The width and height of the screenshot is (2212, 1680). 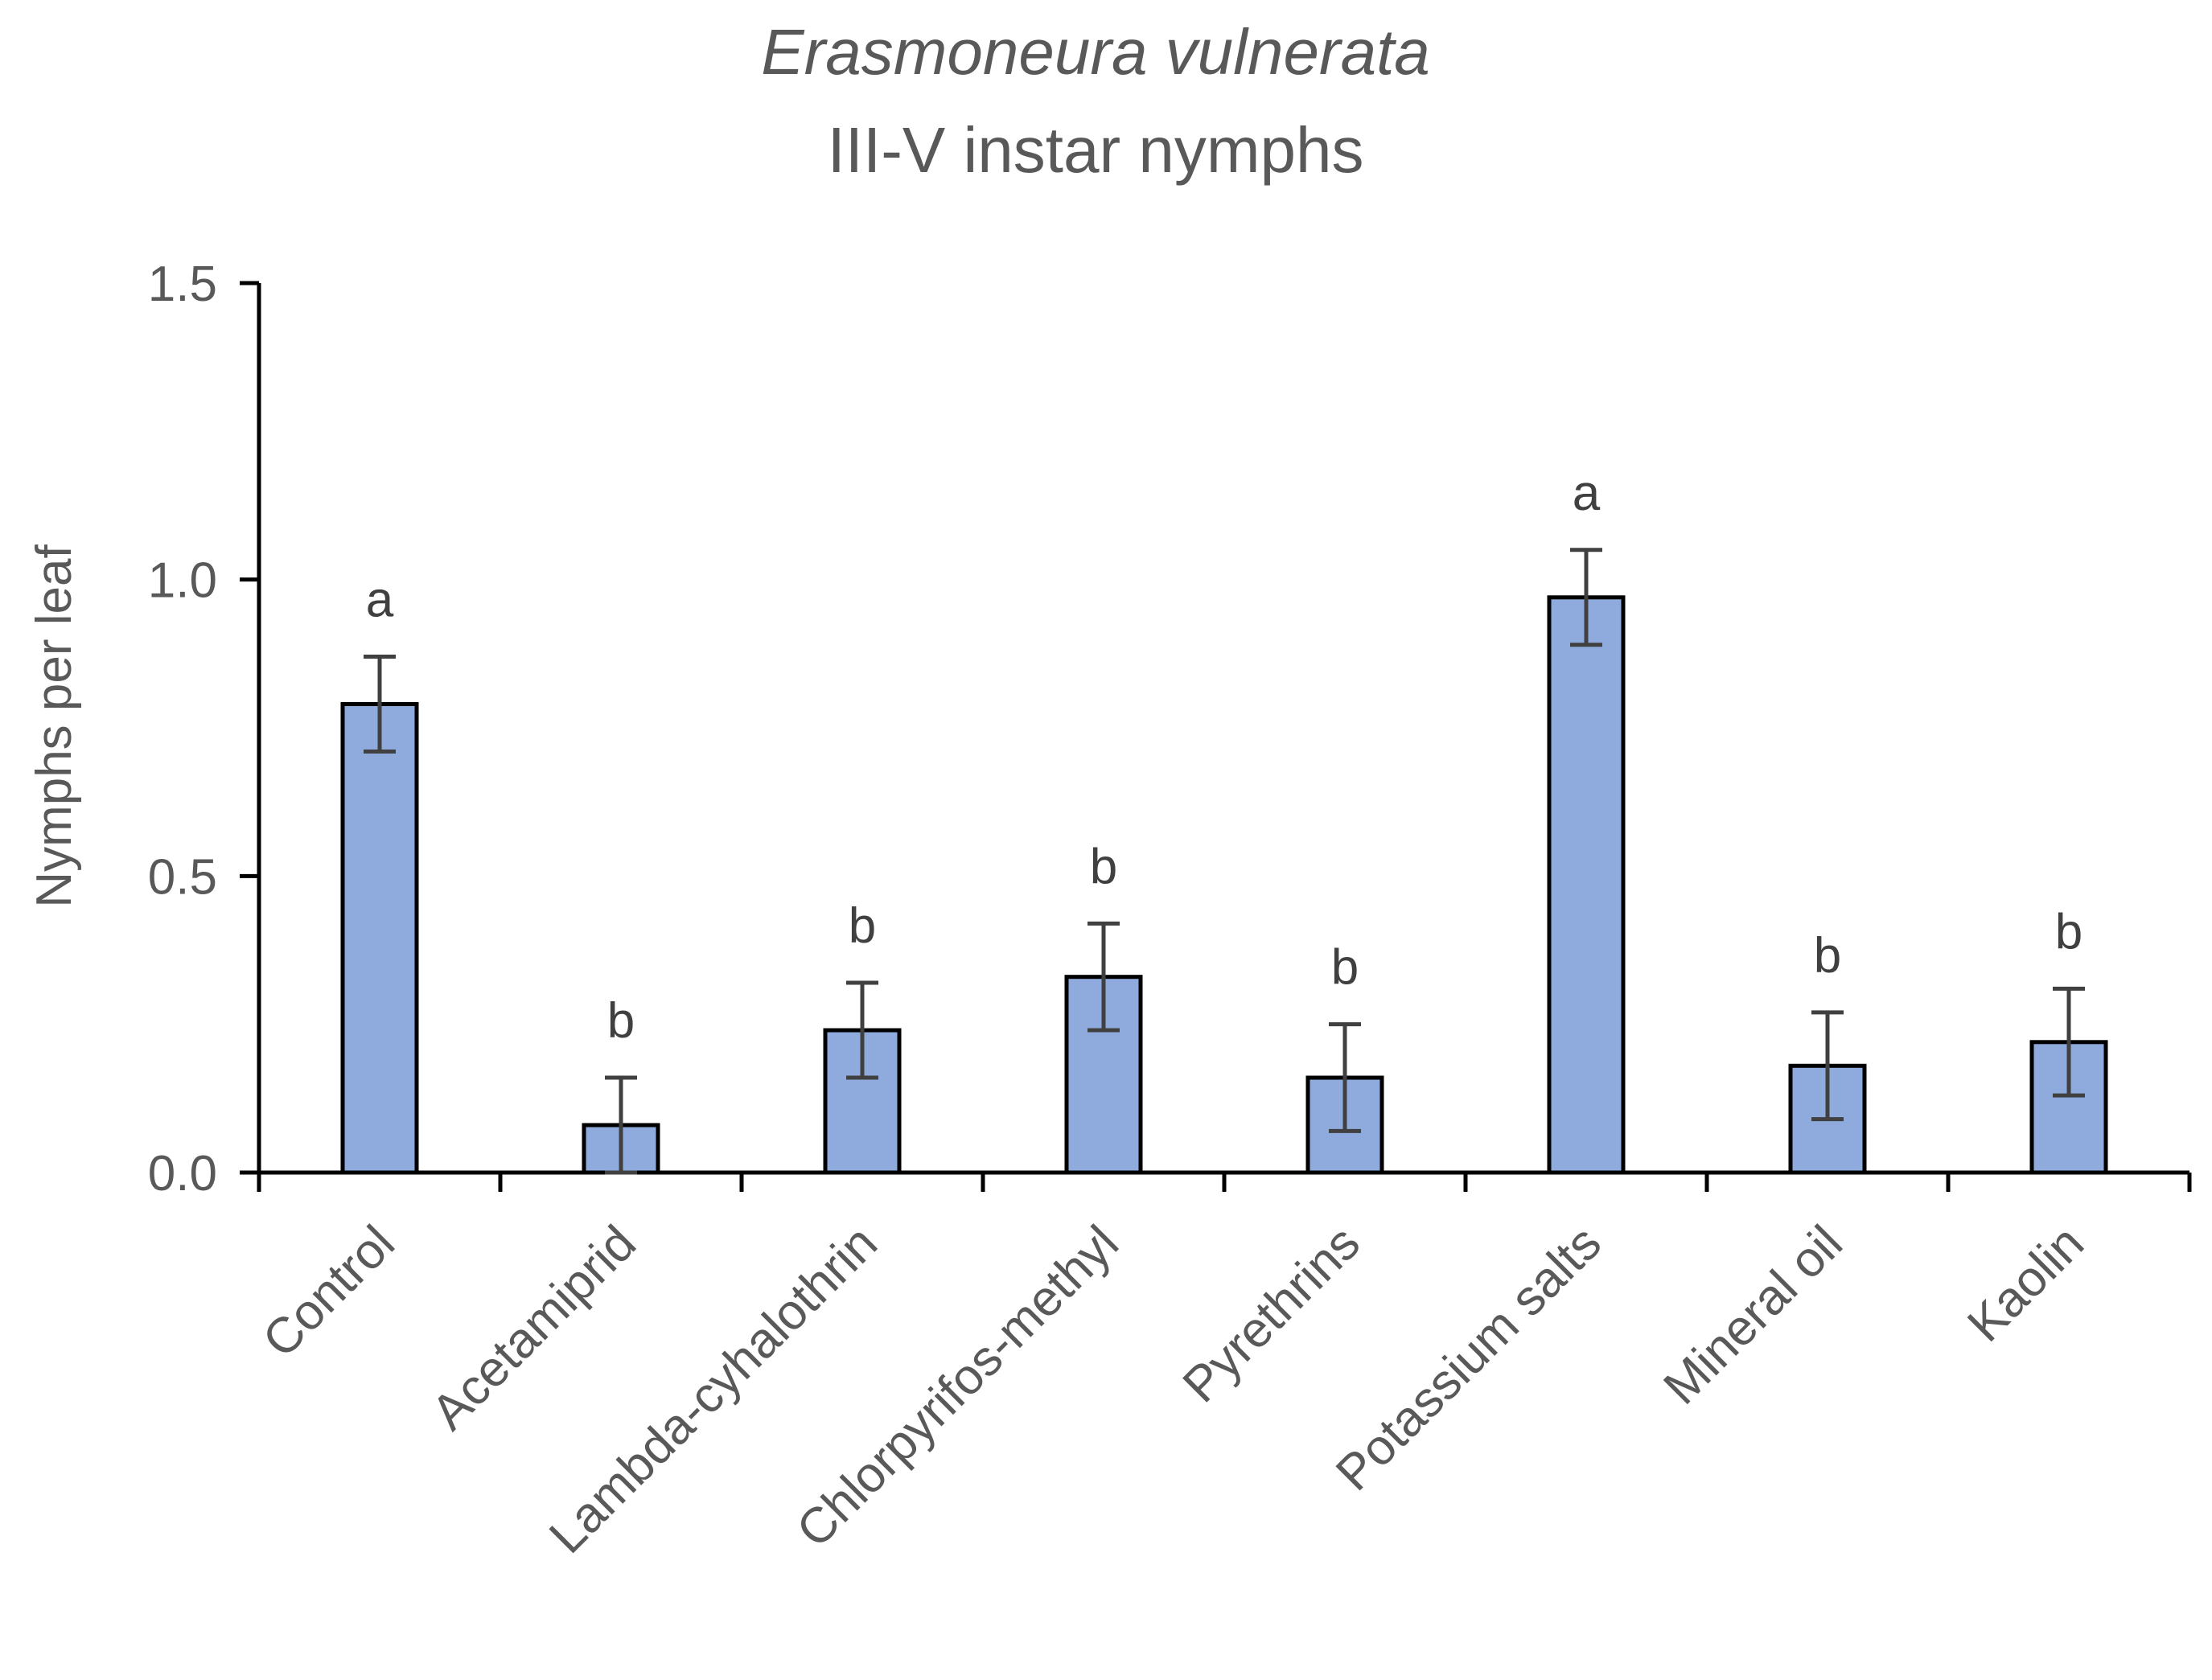 I want to click on chart-subtitle: III-V instar nymphs, so click(x=1096, y=150).